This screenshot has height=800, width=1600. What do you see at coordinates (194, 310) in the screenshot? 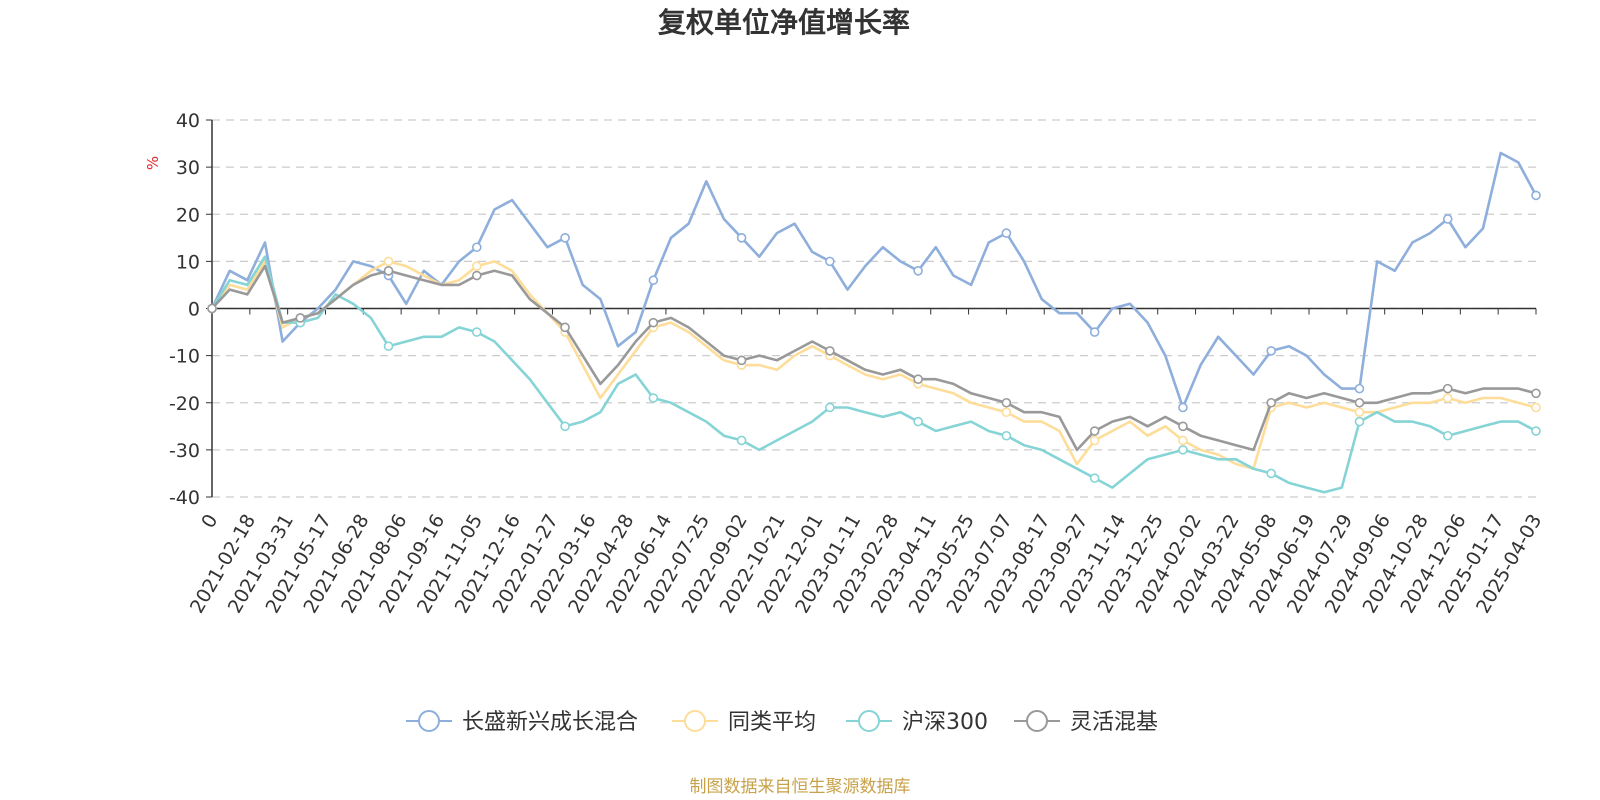
I see `y-tick-label: 0` at bounding box center [194, 310].